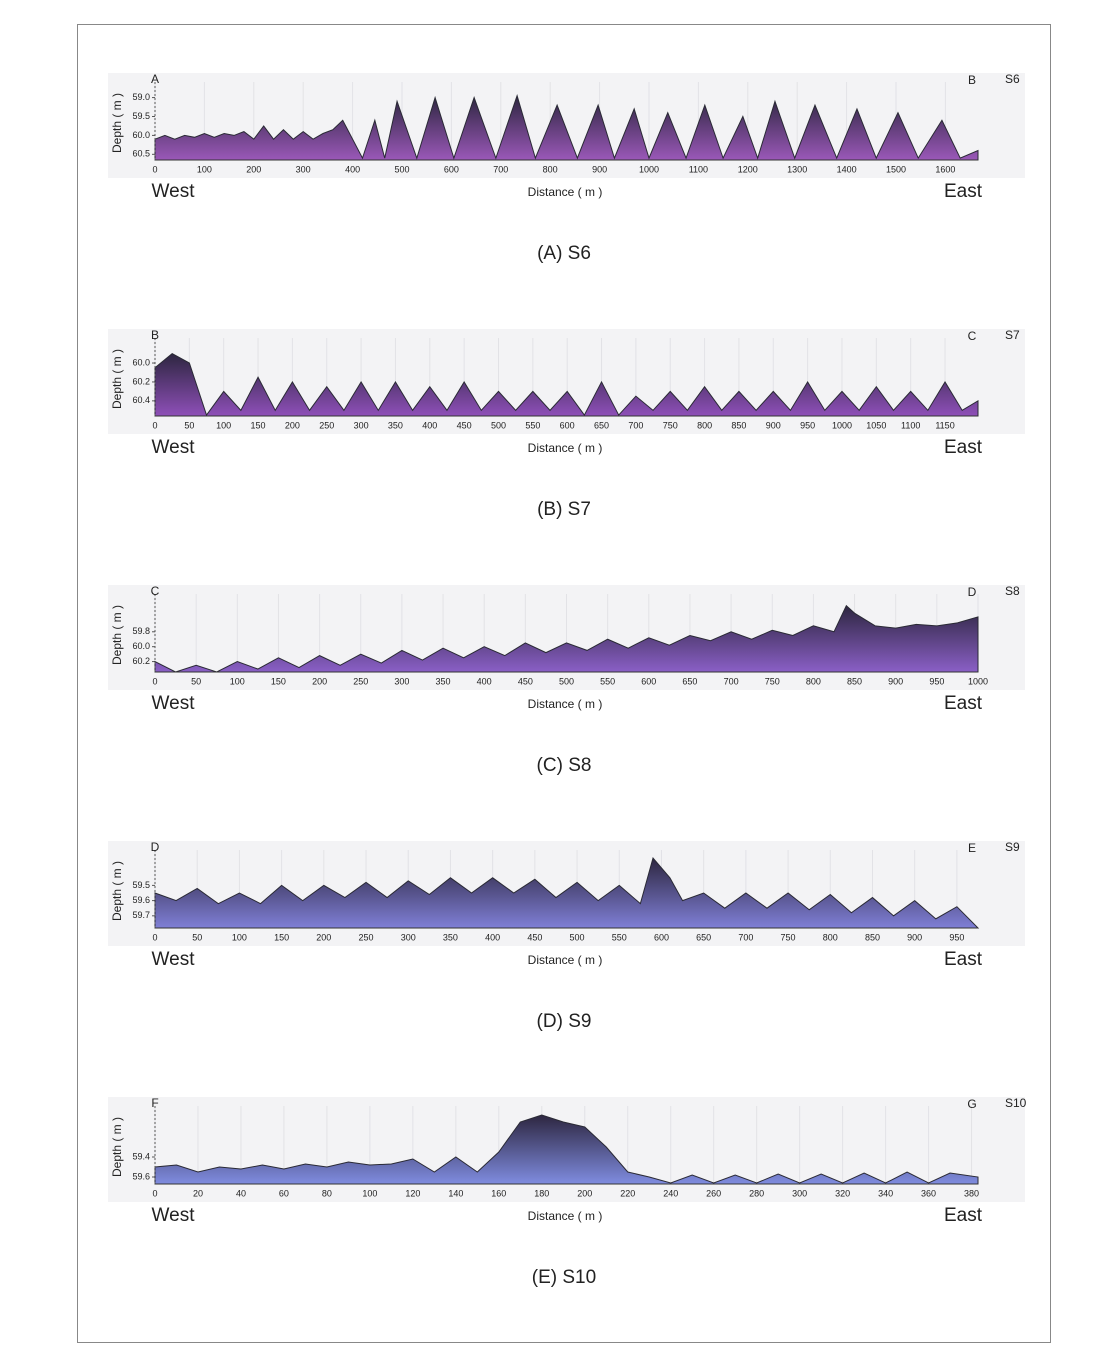 Image resolution: width=1107 pixels, height=1348 pixels. Describe the element at coordinates (154, 1103) in the screenshot. I see `left-label: F` at that location.